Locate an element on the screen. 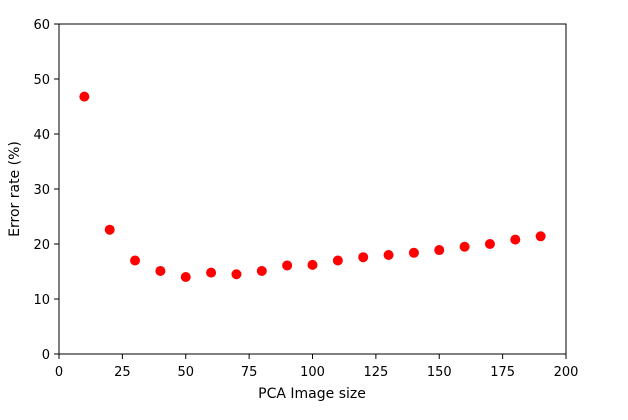 This screenshot has width=628, height=420. x-tick-label: 100 is located at coordinates (312, 372).